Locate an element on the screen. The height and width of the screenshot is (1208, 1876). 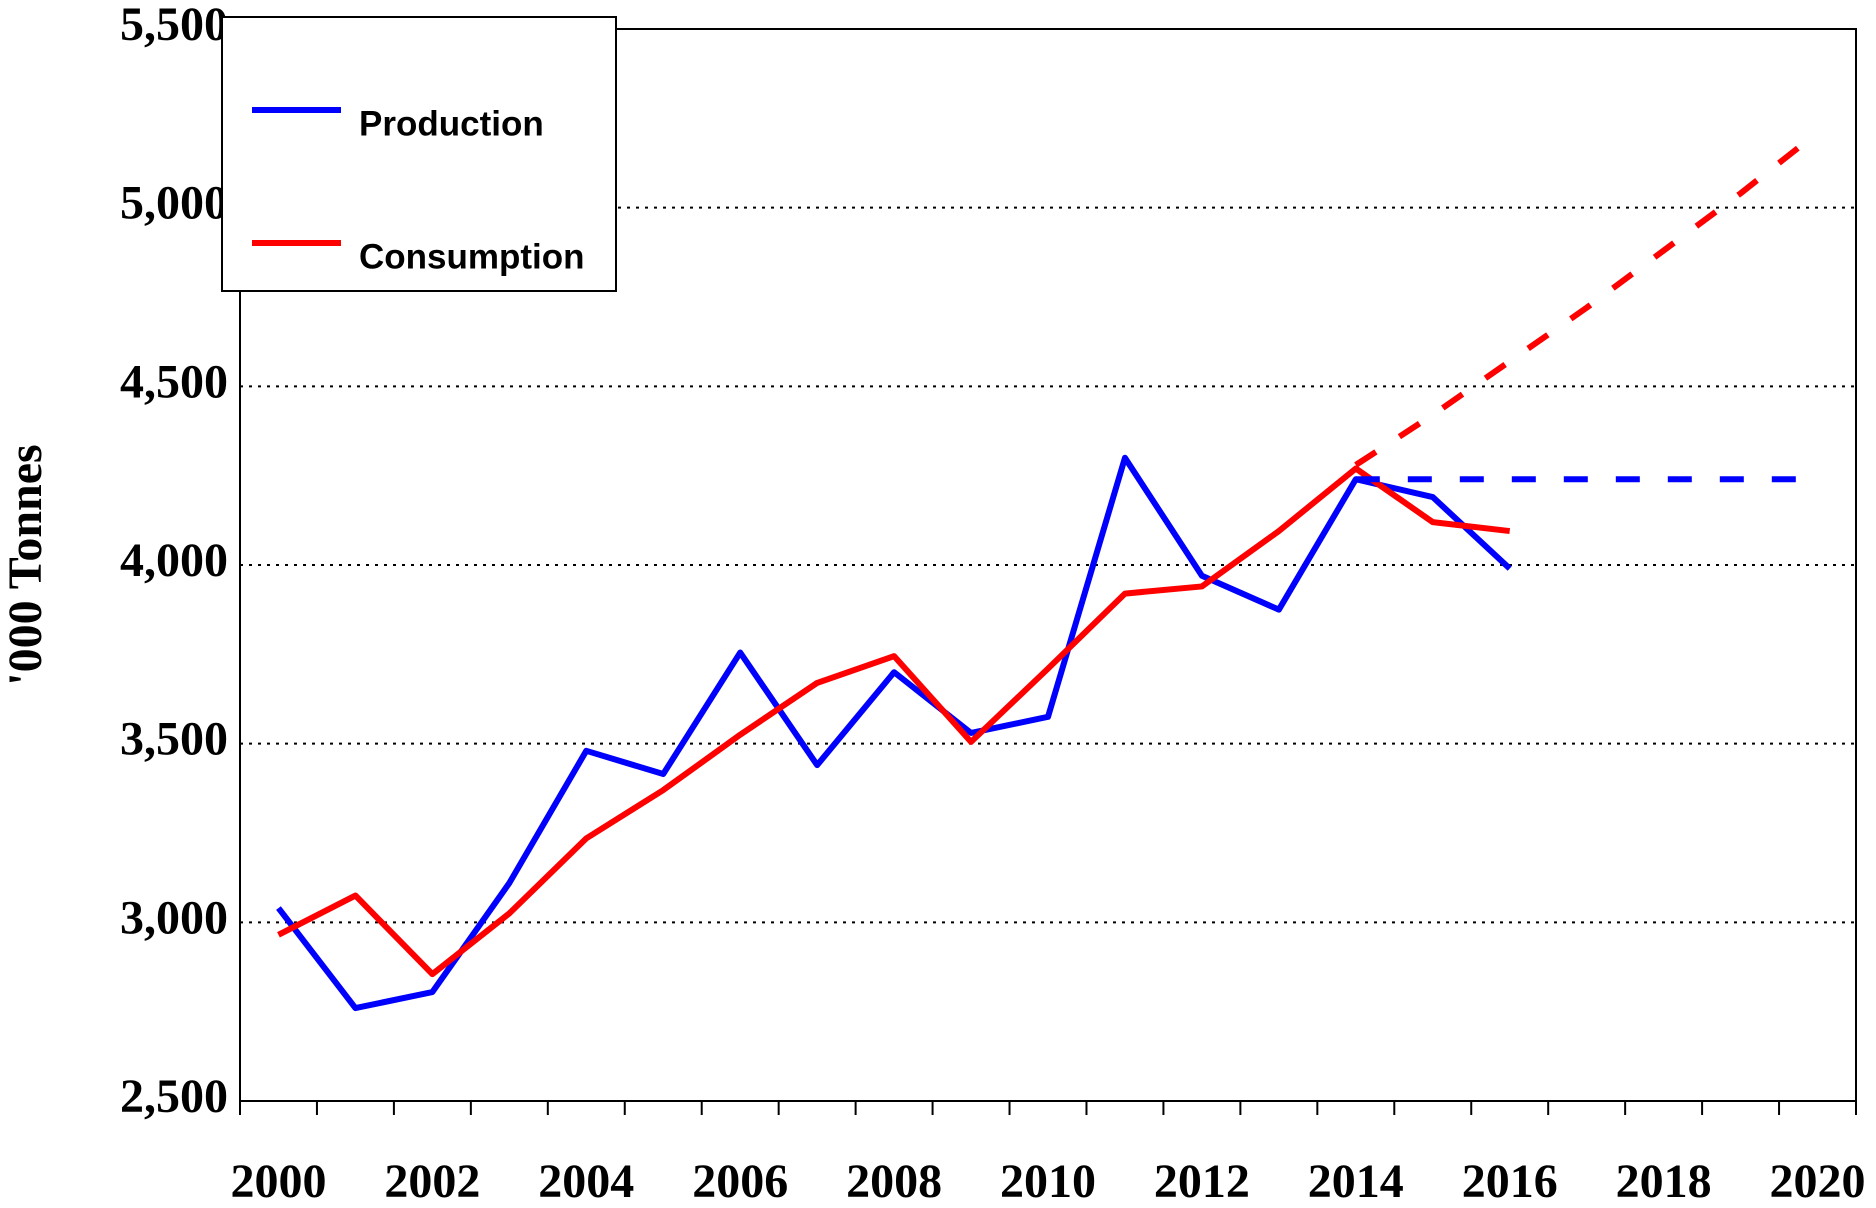
y-tick-label: 2,500 is located at coordinates (174, 1096).